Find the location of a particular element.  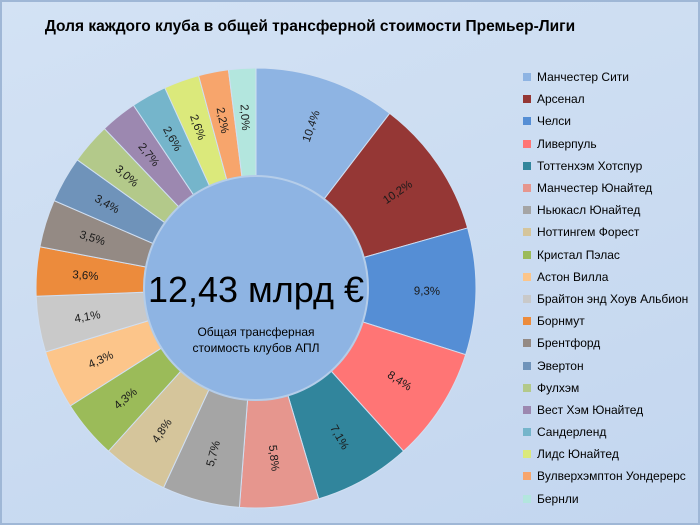

legend-label: Эвертон is located at coordinates (560, 365).